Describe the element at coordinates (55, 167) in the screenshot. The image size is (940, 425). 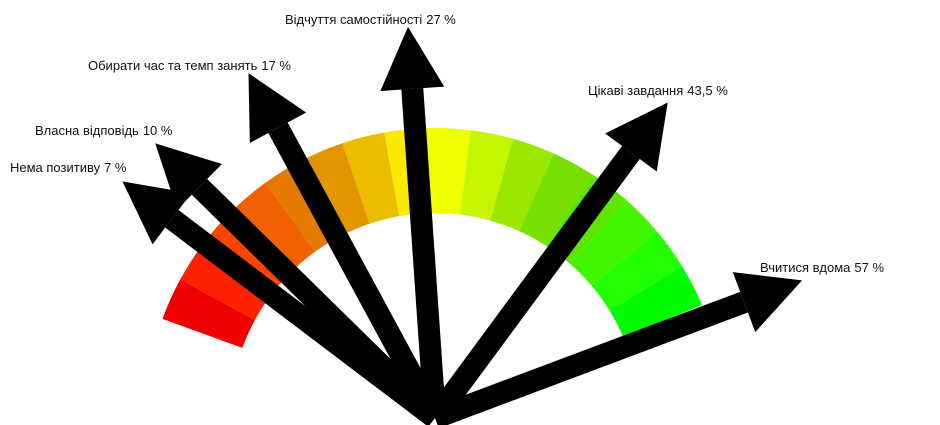
I see `label-name: Нема позитиву` at that location.